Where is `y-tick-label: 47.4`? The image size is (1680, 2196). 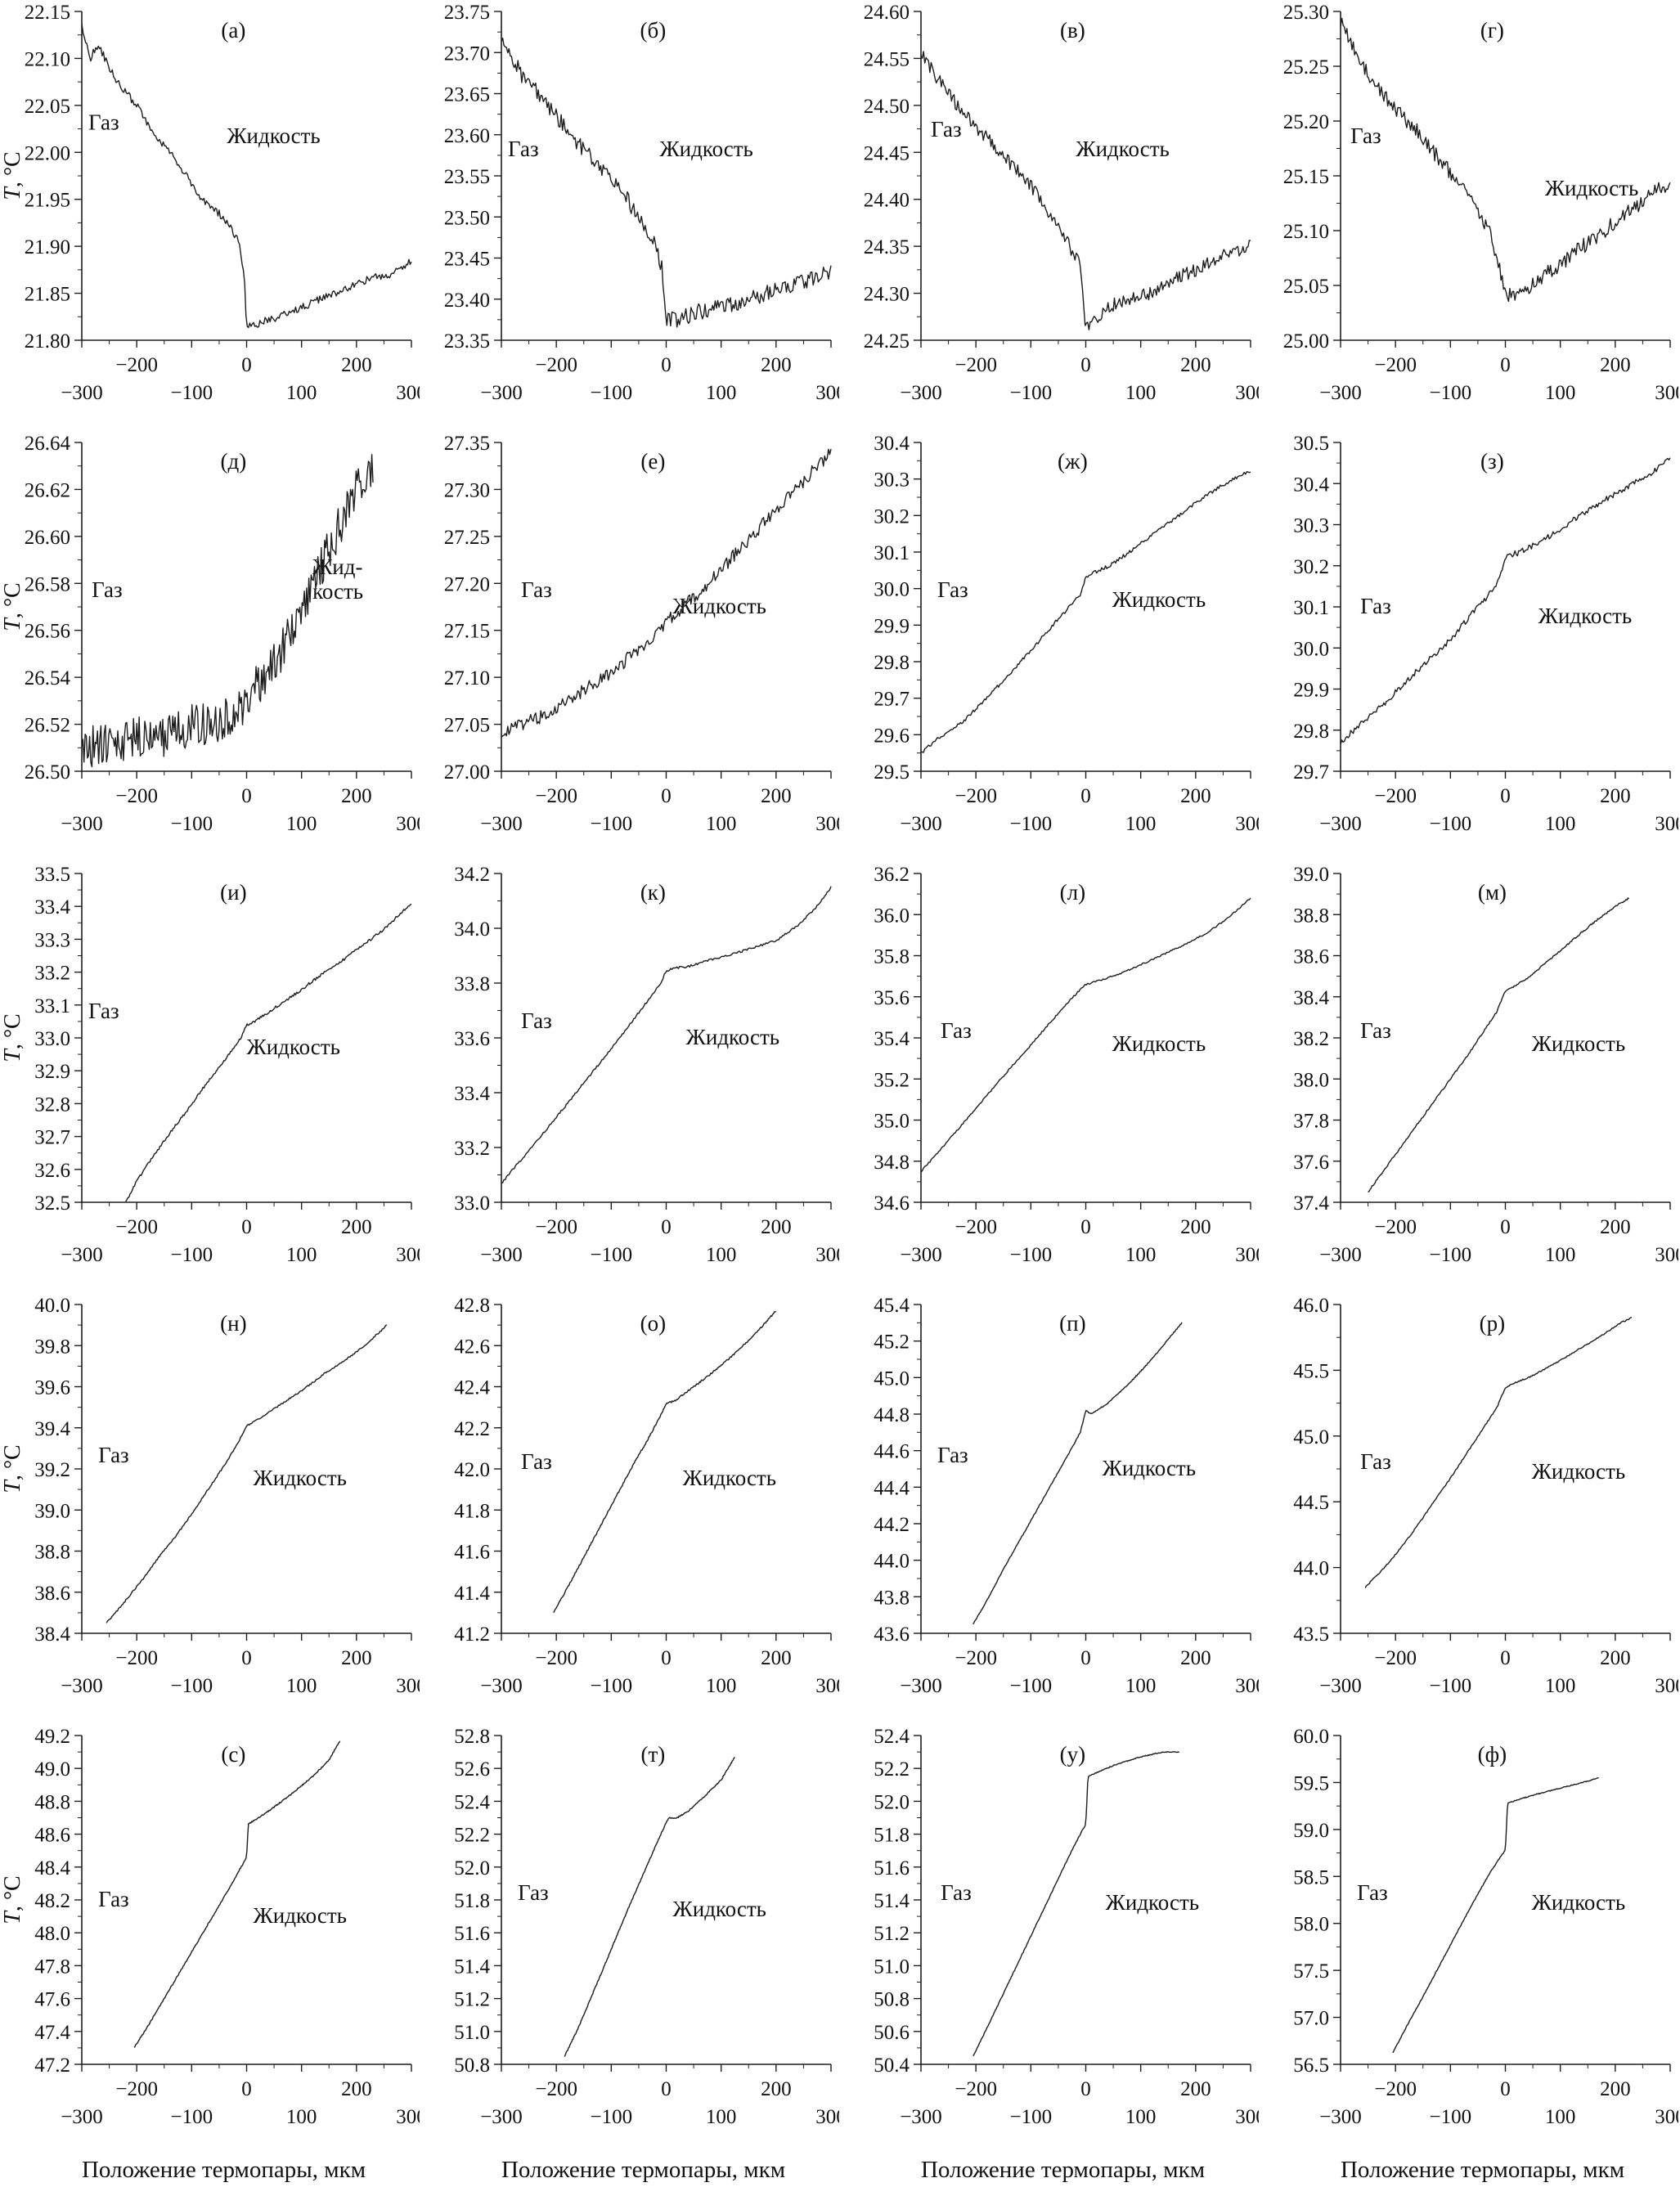 y-tick-label: 47.4 is located at coordinates (52, 2033).